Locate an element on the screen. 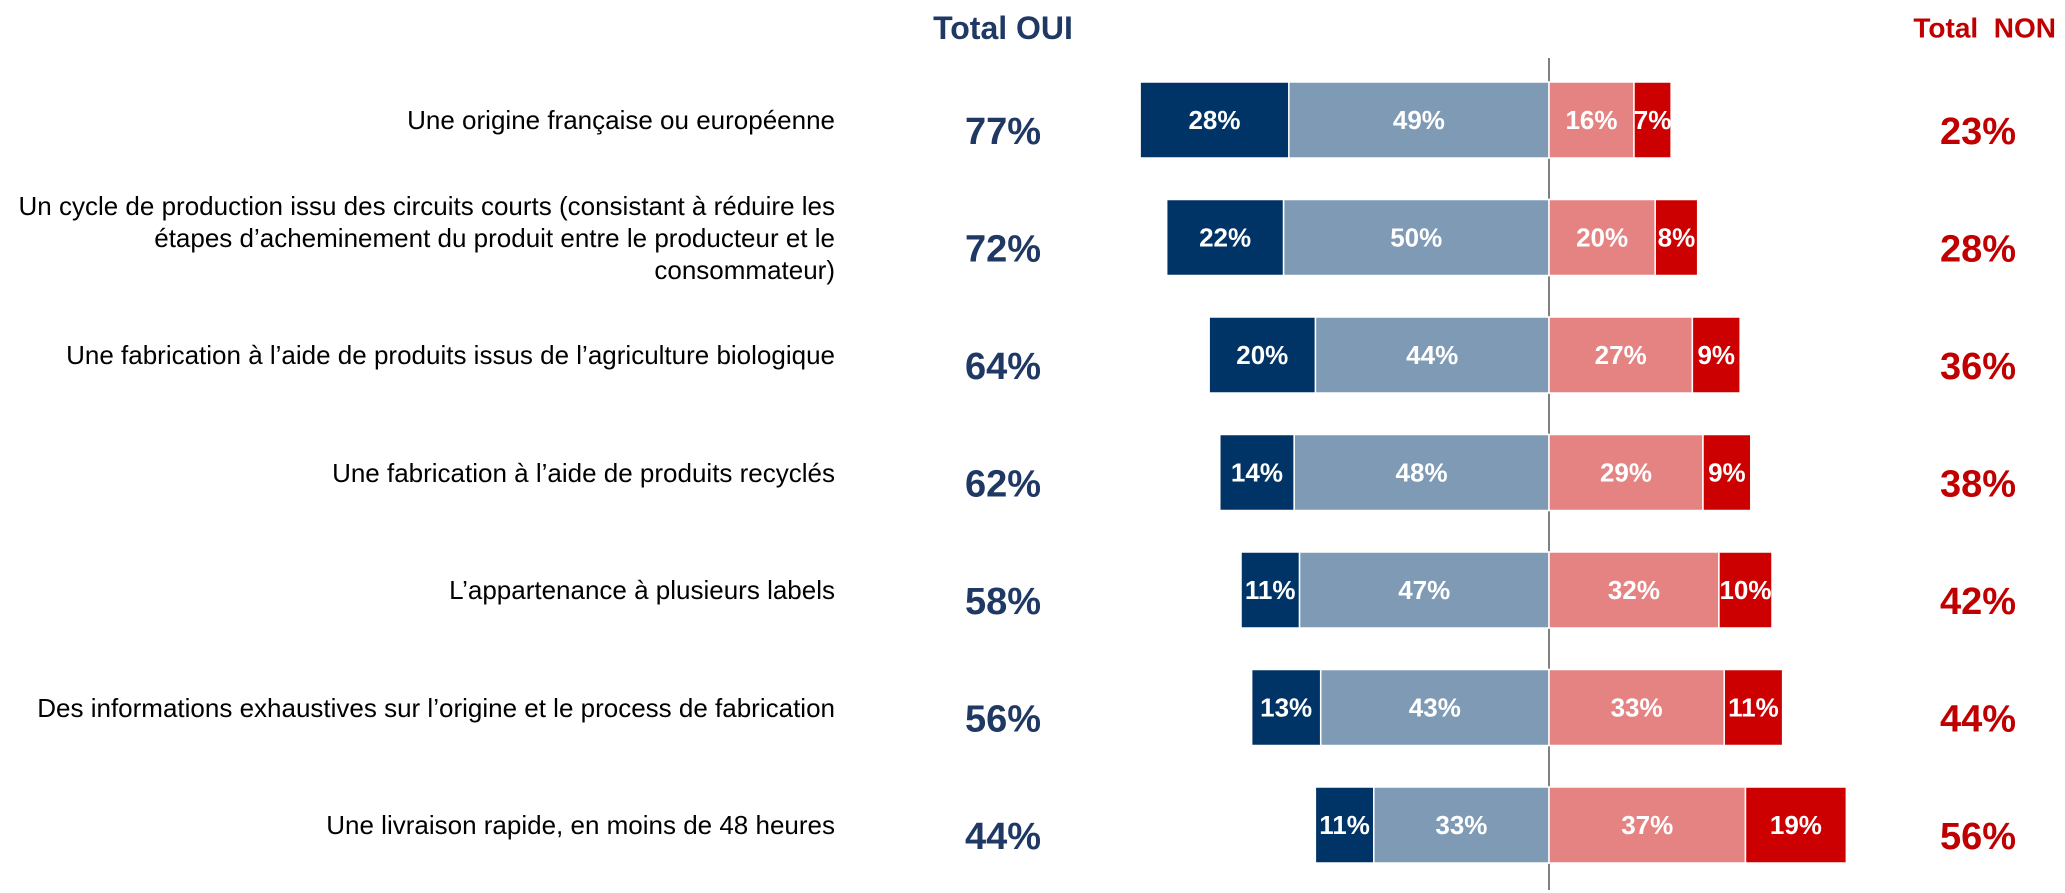 This screenshot has height=893, width=2065. bar-label: 28% is located at coordinates (1214, 120).